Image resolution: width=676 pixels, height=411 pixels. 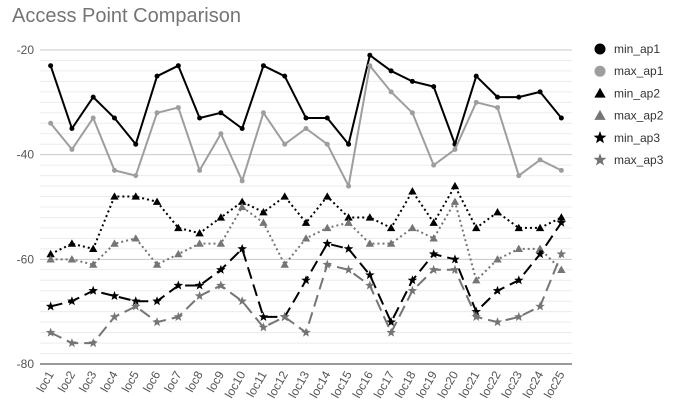 I want to click on legend-item: min_ap1, so click(x=627, y=49).